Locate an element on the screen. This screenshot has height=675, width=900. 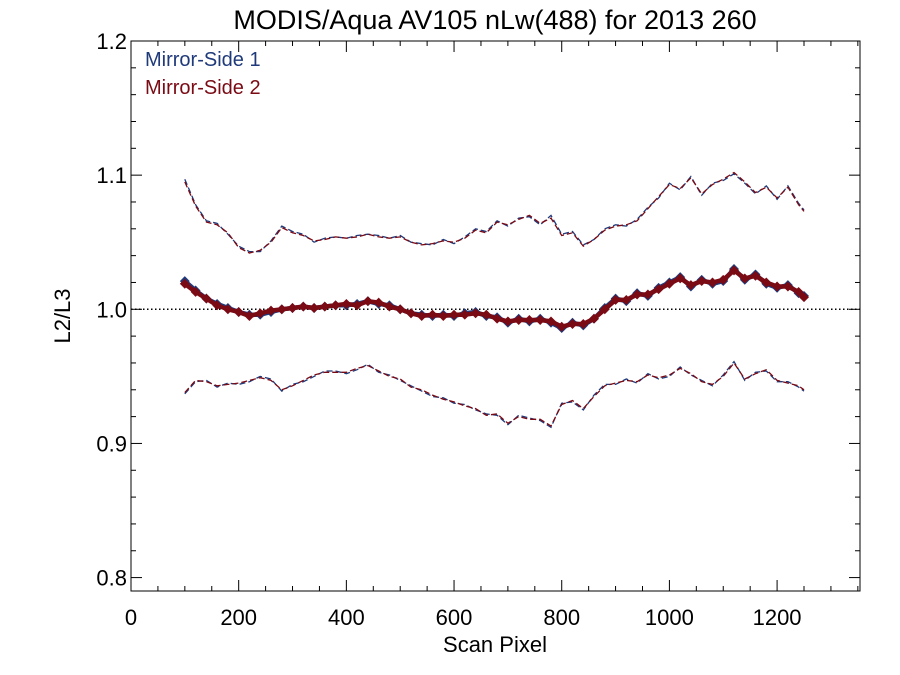
x-tick-labels: 0 200 400 600 800 1000 1200 is located at coordinates (463, 617).